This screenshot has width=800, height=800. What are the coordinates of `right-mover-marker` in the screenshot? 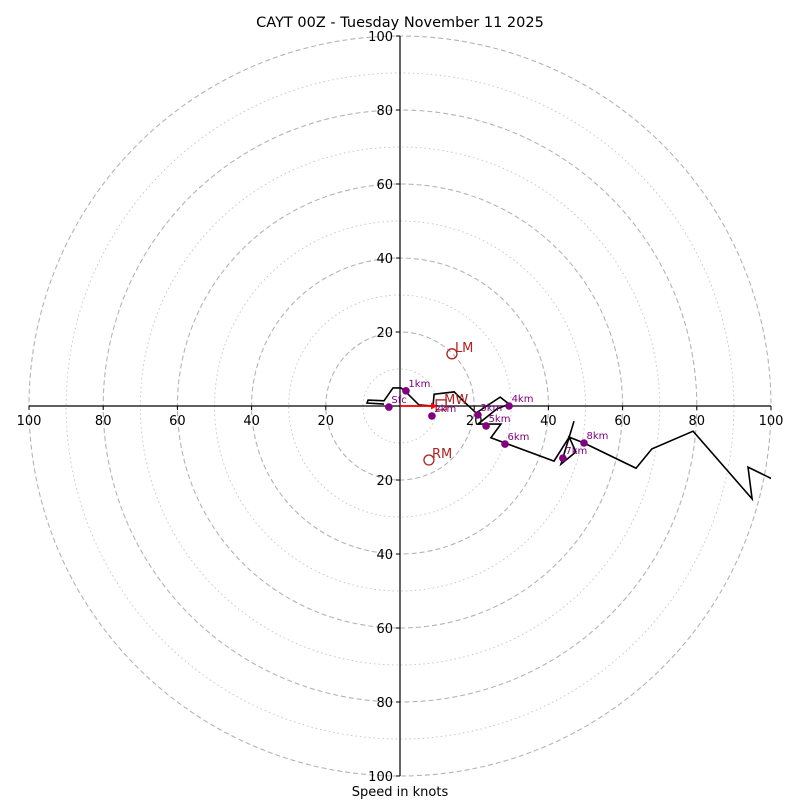 It's located at (429, 460).